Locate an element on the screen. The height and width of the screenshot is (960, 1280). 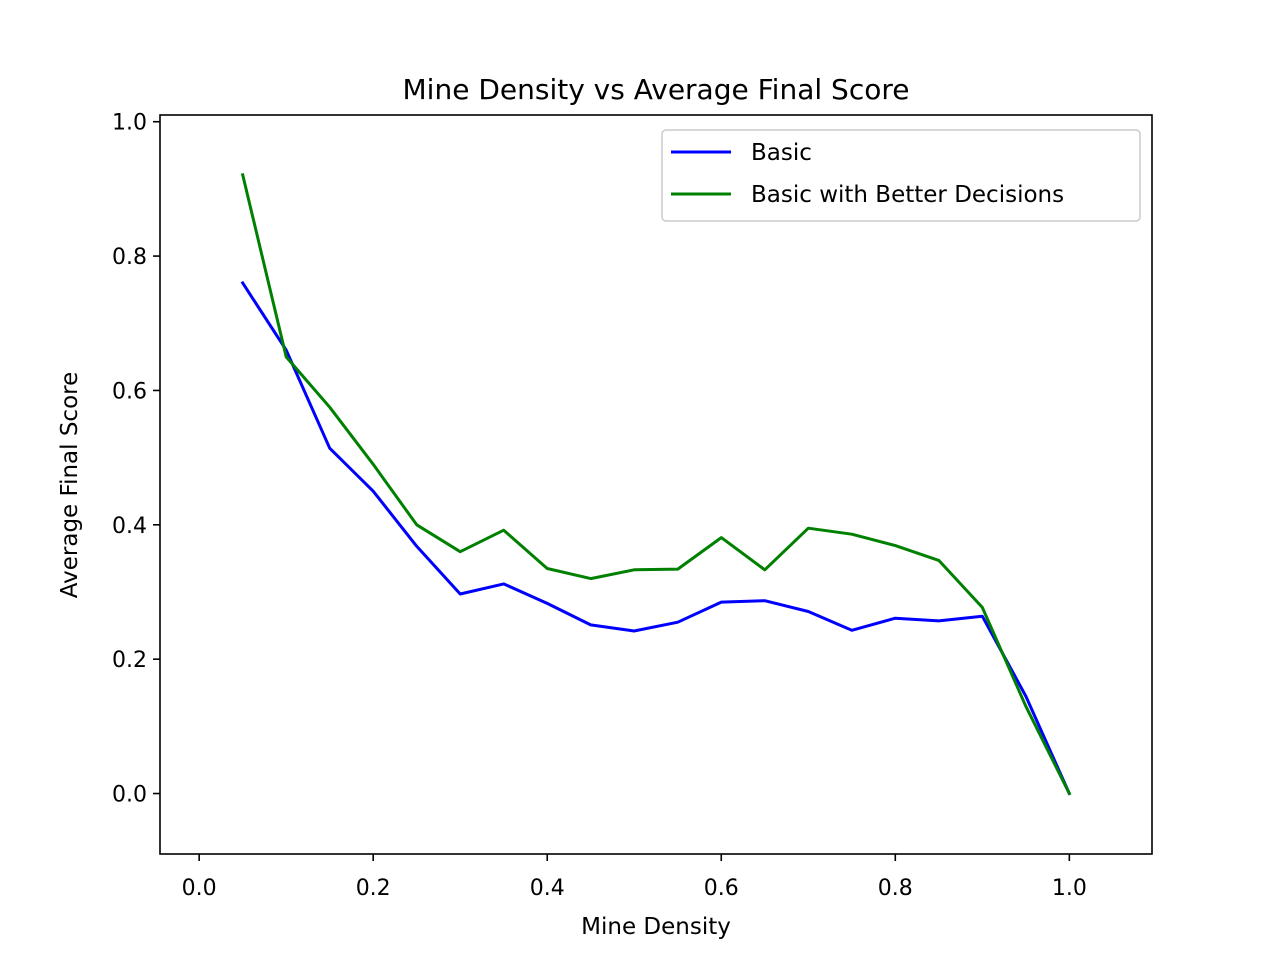
legend: Basic Basic with Better Decisions is located at coordinates (901, 175).